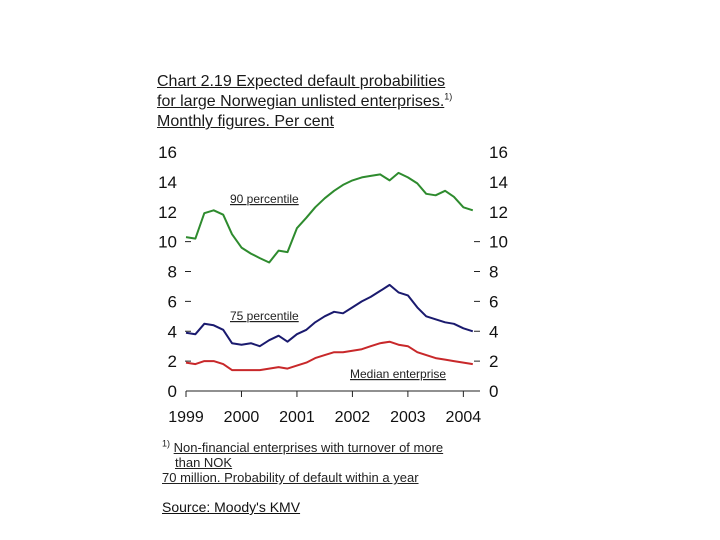 This screenshot has height=540, width=720. I want to click on y-tick-label-left-8: 8, so click(172, 272).